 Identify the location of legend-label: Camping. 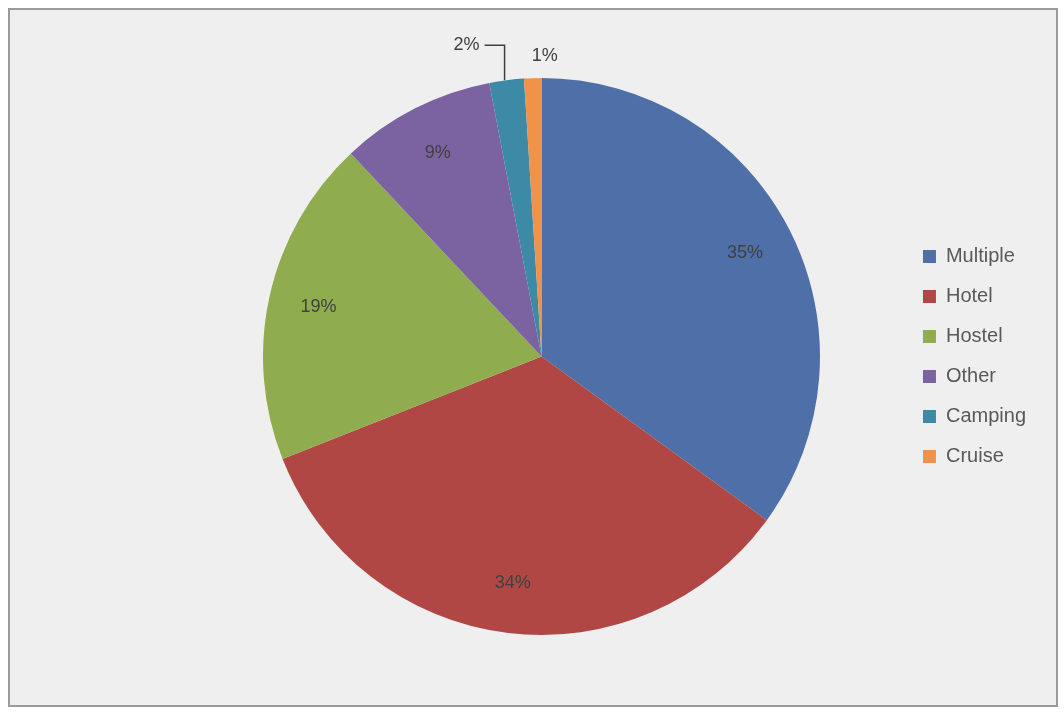
(986, 415).